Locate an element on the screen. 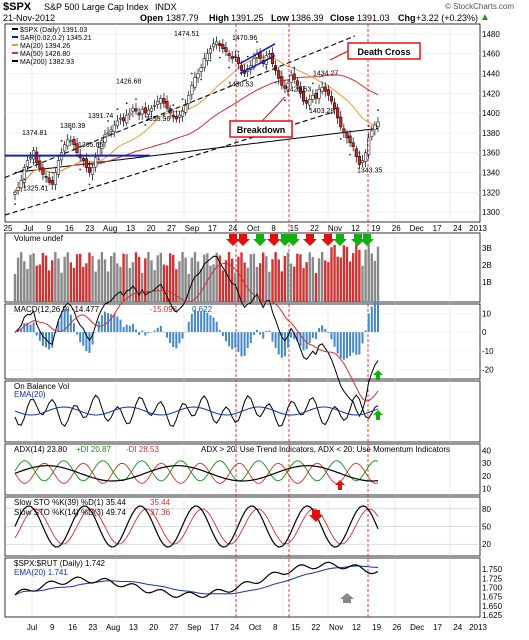 The image size is (529, 640). exchange: INDX is located at coordinates (166, 7).